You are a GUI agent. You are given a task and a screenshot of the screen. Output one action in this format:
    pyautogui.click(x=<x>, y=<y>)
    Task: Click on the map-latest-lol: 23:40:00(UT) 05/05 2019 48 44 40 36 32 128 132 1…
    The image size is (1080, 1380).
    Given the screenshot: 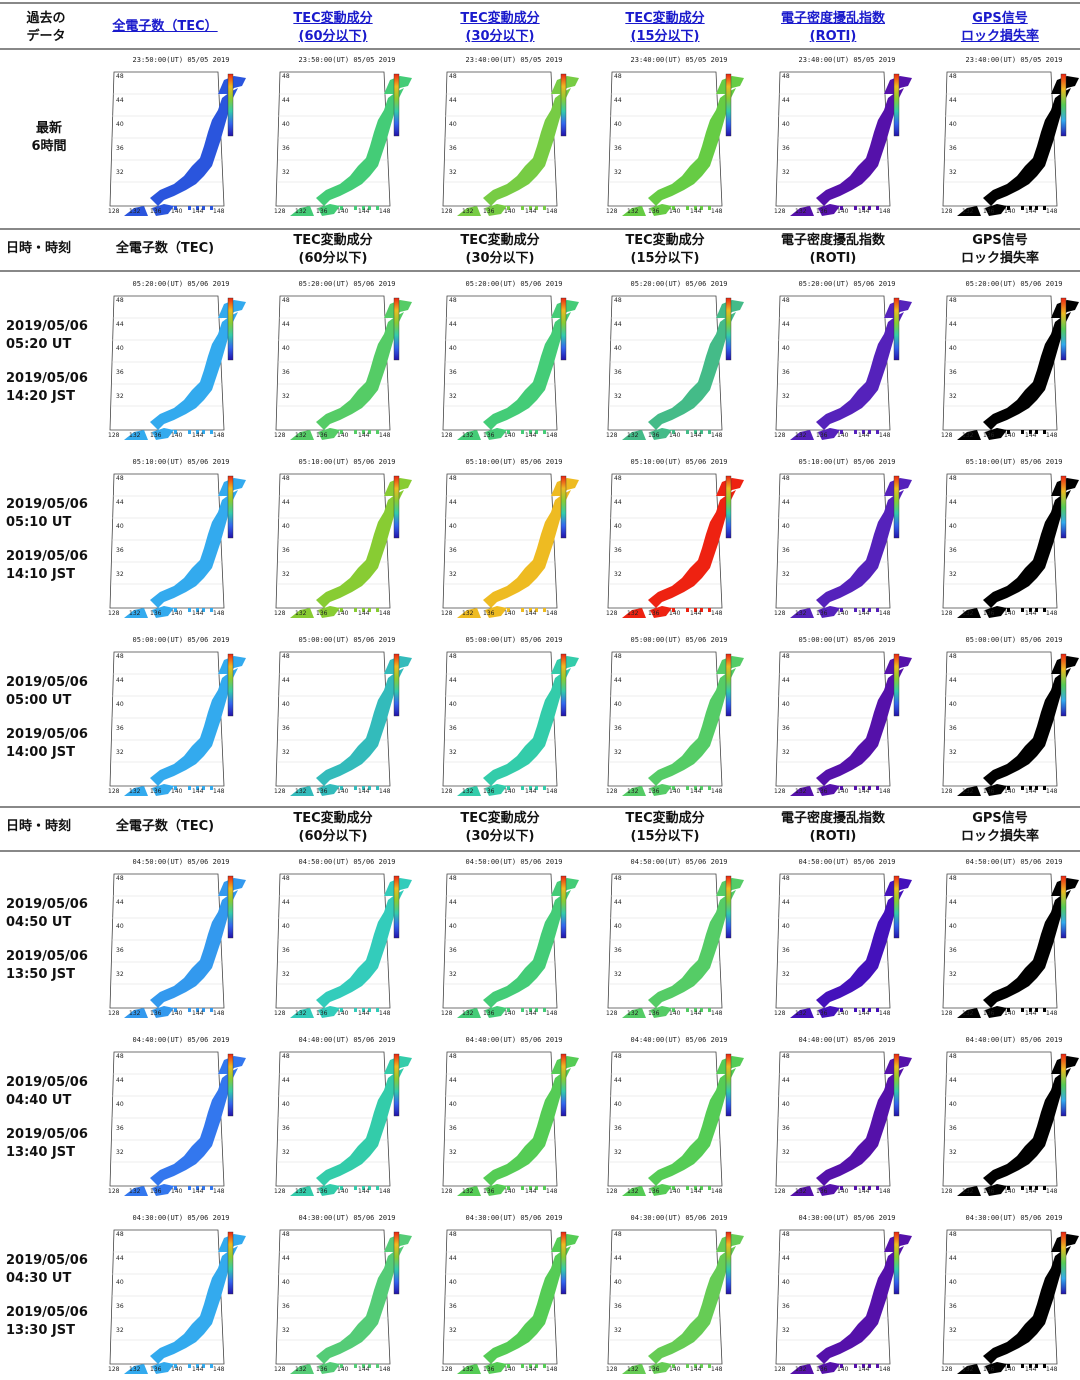 What is the action you would take?
    pyautogui.click(x=1006, y=136)
    